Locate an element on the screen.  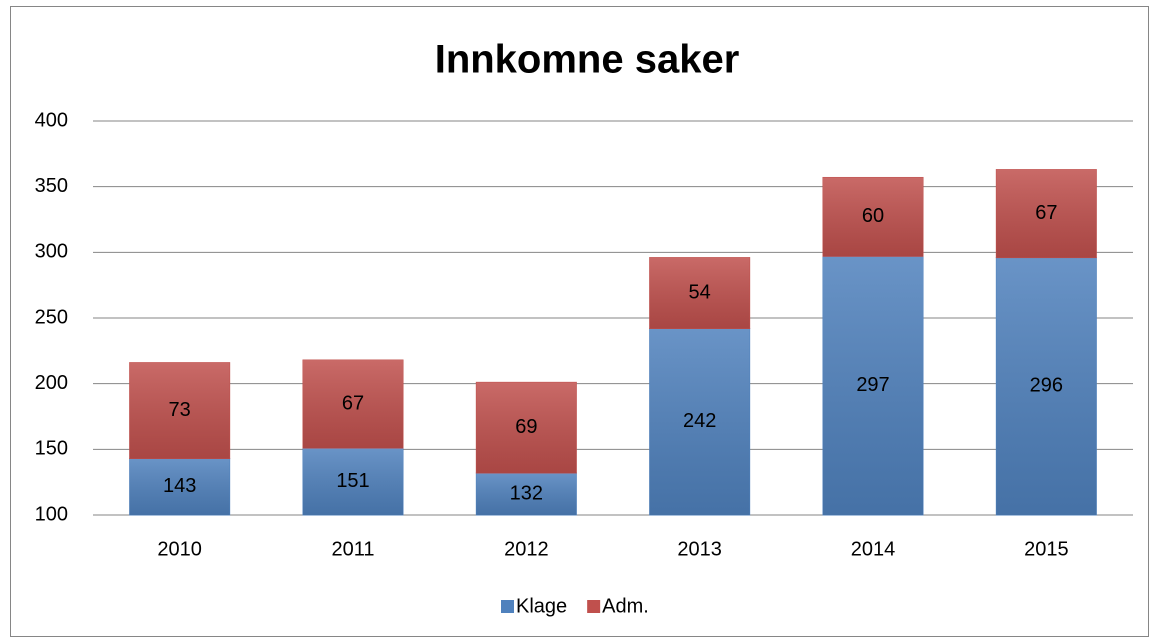
data-label: 242 is located at coordinates (699, 421).